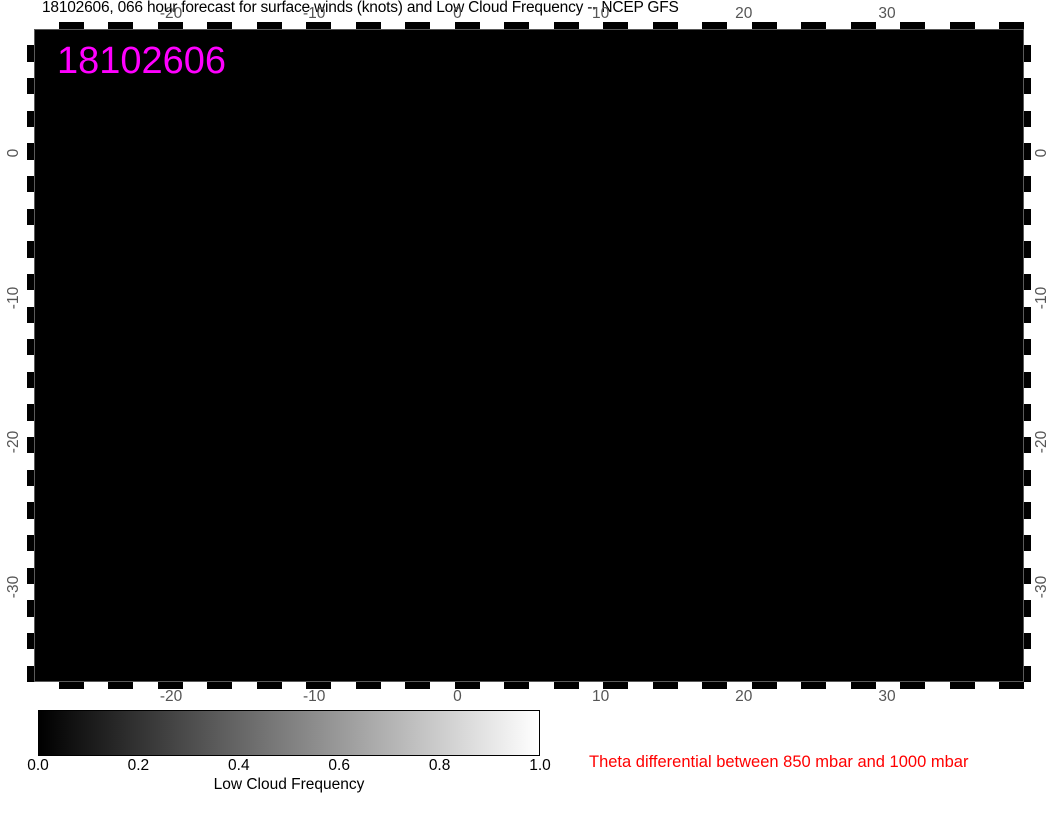  Describe the element at coordinates (1041, 442) in the screenshot. I see `y-tick-right-2: -20` at that location.